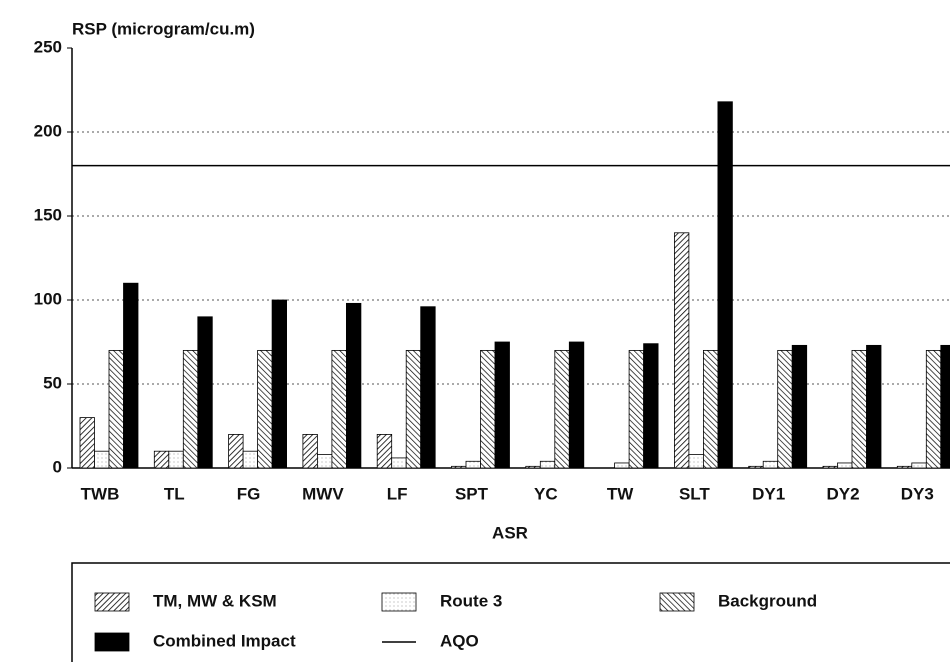 Image resolution: width=950 pixels, height=662 pixels. Describe the element at coordinates (842, 493) in the screenshot. I see `x-tick-label: DY2` at that location.